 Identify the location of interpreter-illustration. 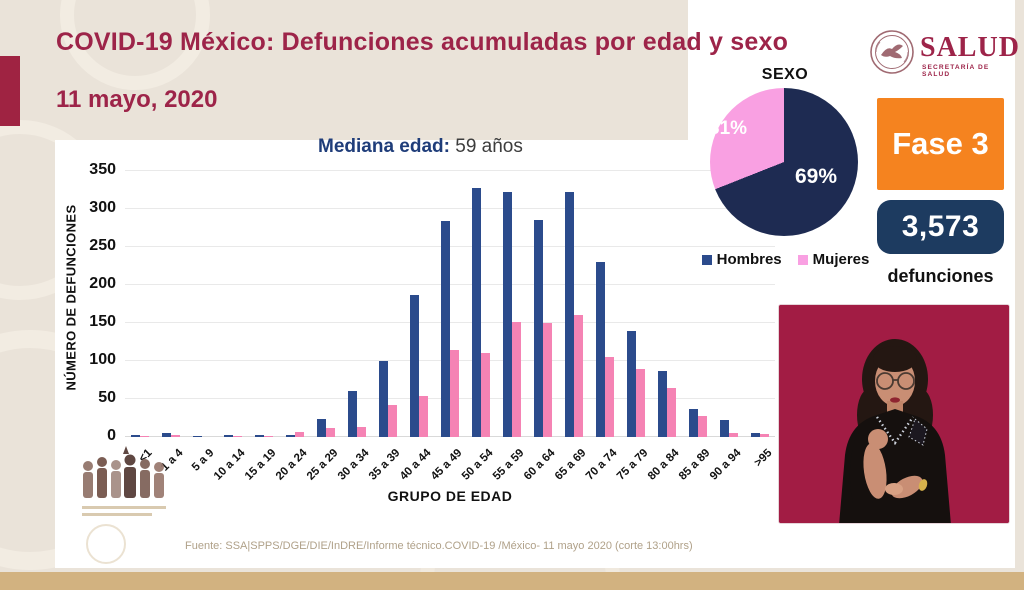
(894, 414).